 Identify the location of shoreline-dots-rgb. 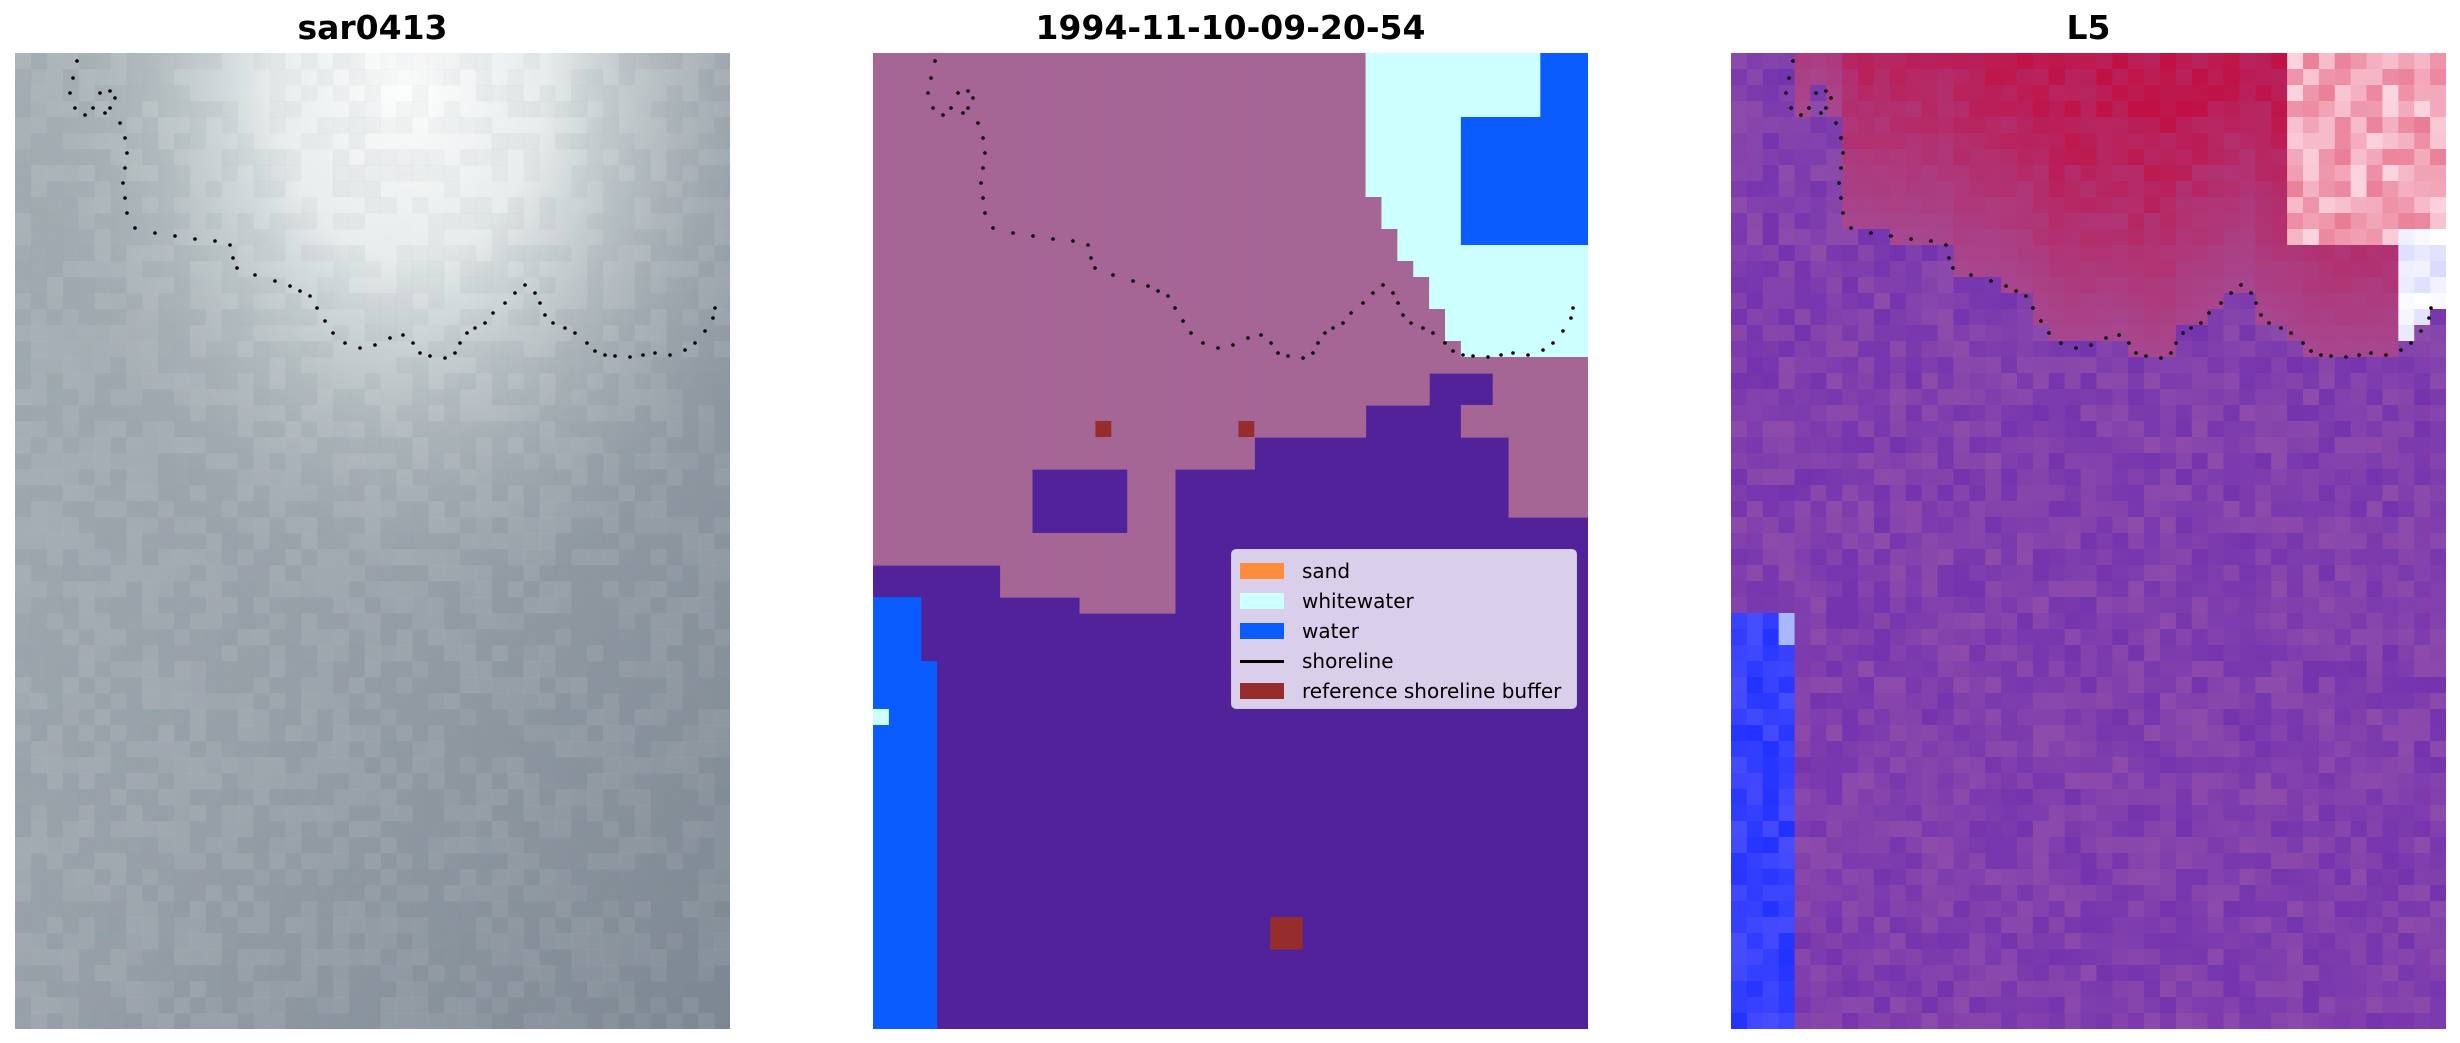
(392, 209).